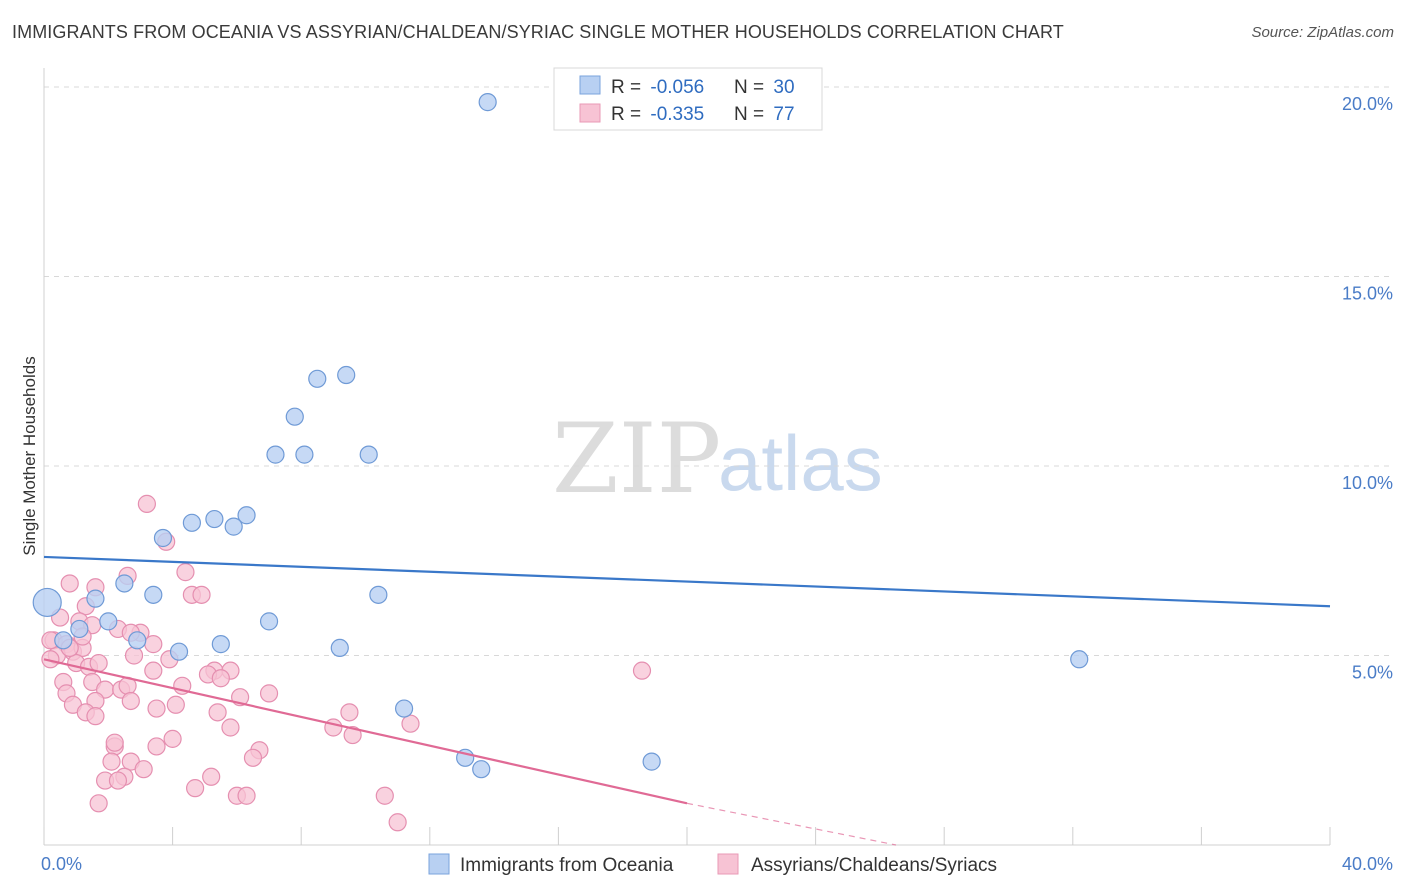  Describe the element at coordinates (61, 864) in the screenshot. I see `x-tick-label: 0.0%` at that location.